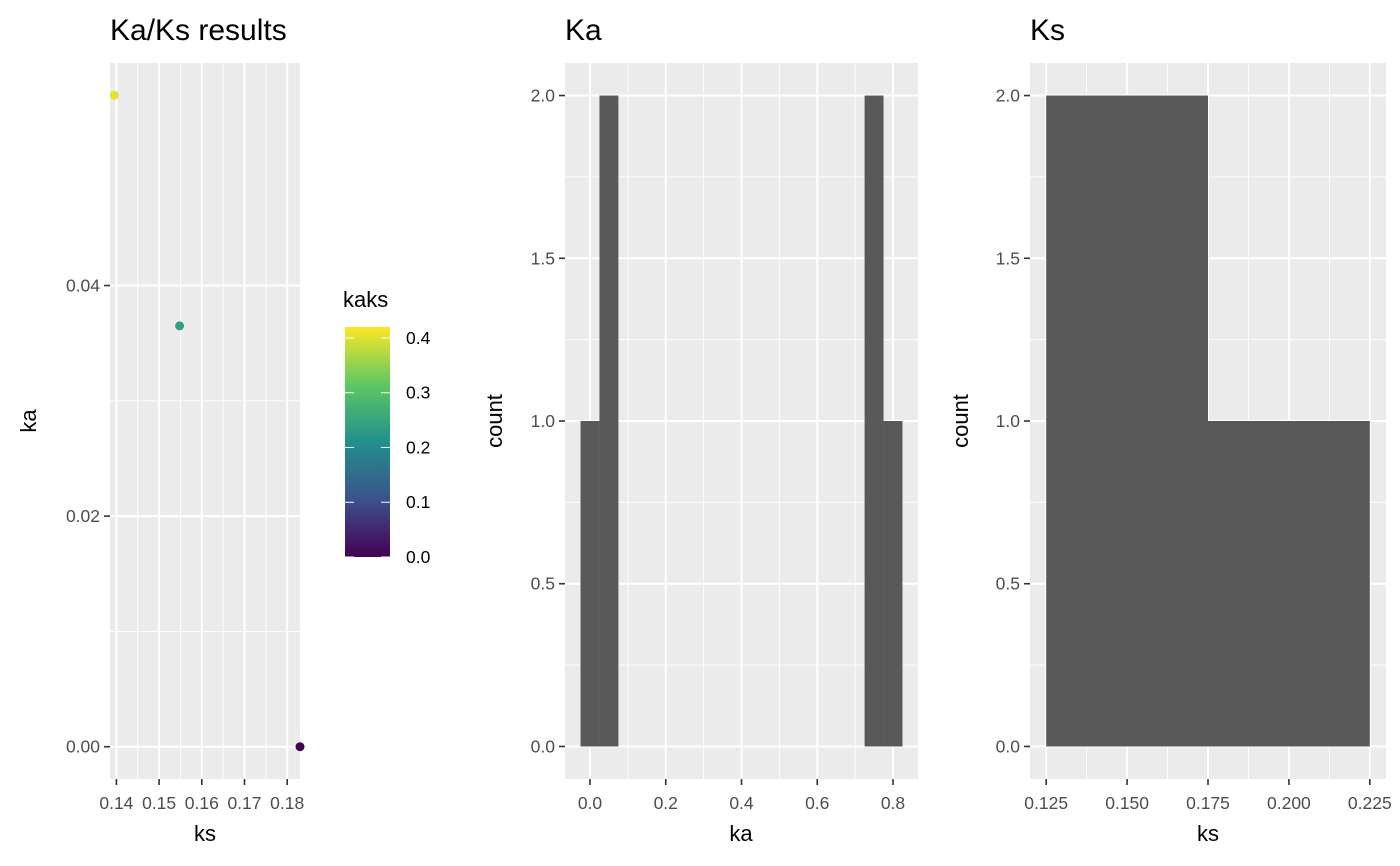 The width and height of the screenshot is (1400, 866). I want to click on ka-y-axis-title: count, so click(494, 421).